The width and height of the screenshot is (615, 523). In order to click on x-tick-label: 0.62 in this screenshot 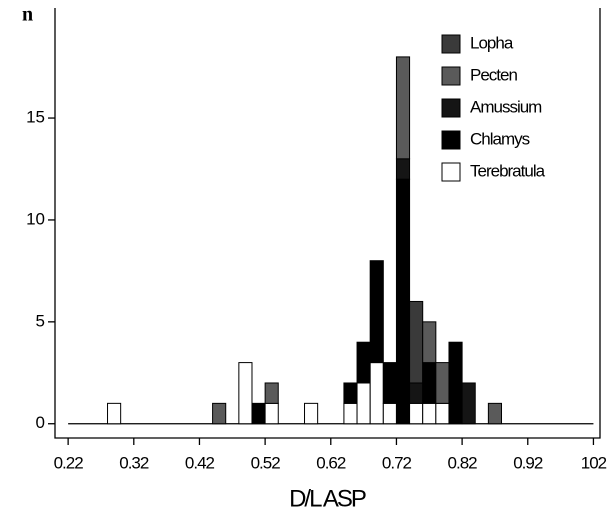, I will do `click(331, 462)`.